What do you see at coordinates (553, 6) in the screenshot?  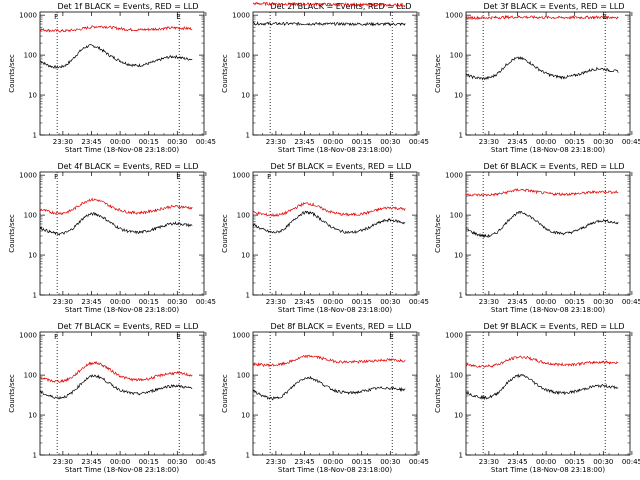 I see `panel-title: Det 3f BLACK = Events, RED = LLD` at bounding box center [553, 6].